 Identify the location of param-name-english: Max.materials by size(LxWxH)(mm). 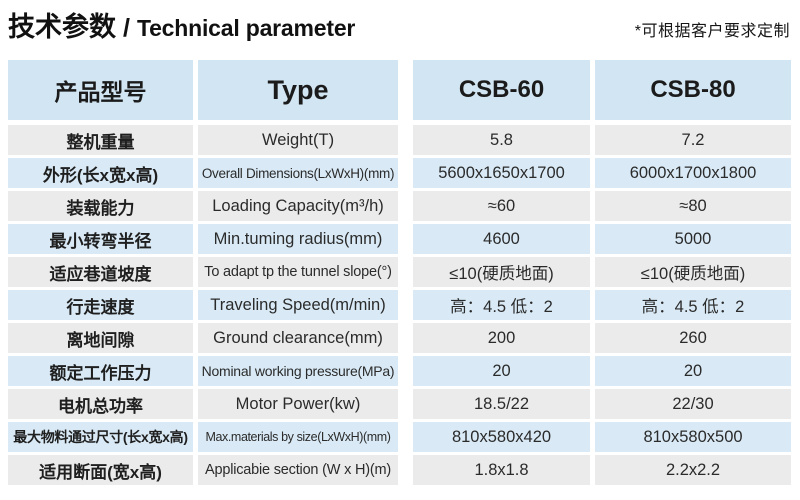
(298, 437).